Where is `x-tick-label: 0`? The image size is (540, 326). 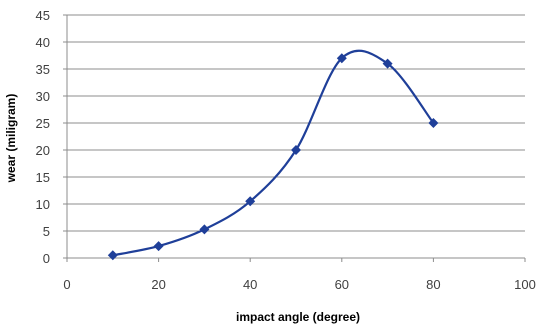
x-tick-label: 0 is located at coordinates (66, 284).